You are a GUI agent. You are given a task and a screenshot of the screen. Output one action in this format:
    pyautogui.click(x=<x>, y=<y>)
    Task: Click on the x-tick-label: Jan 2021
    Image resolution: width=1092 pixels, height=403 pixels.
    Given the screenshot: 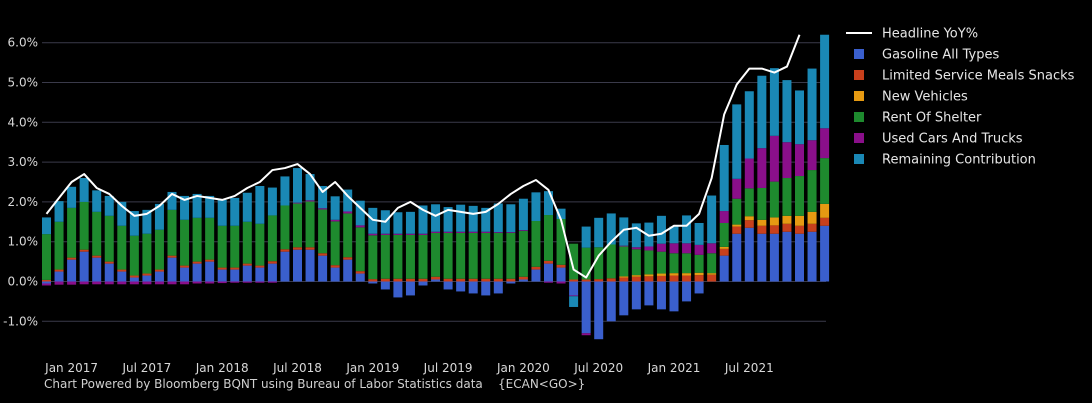 What is the action you would take?
    pyautogui.click(x=674, y=368)
    